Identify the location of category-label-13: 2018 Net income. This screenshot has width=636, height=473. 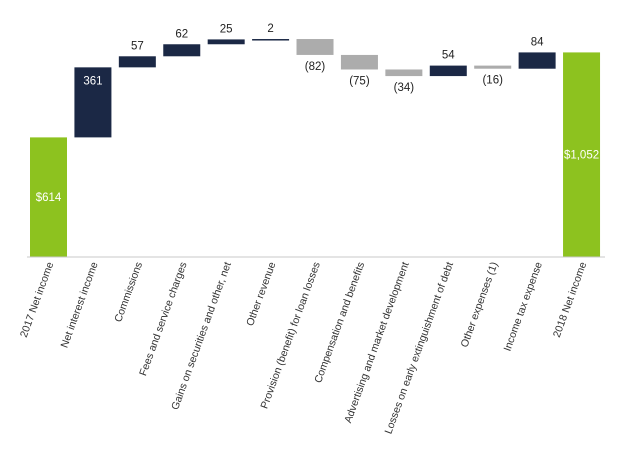
(570, 299).